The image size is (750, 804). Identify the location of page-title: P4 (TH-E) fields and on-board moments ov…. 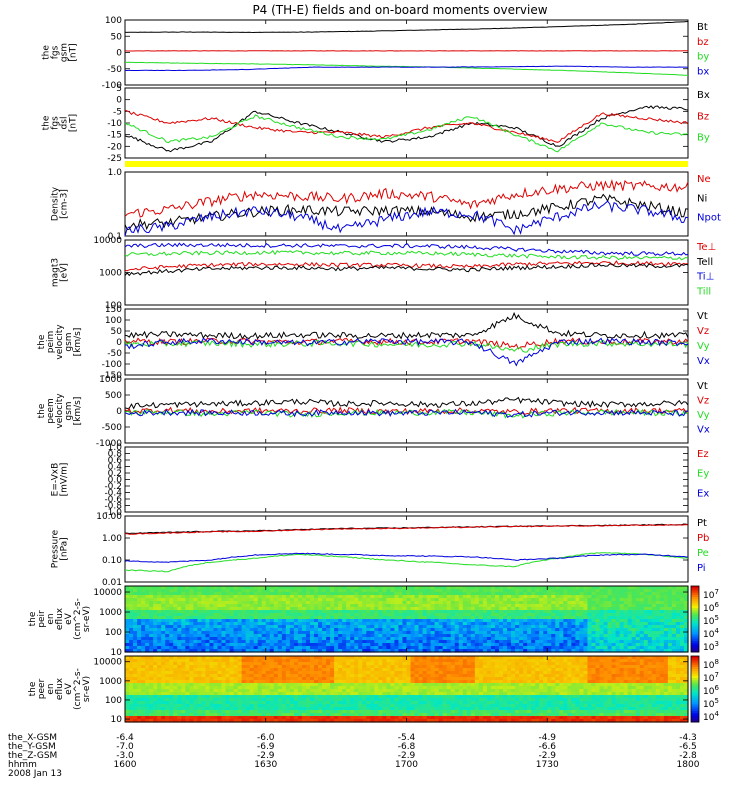
(399, 10).